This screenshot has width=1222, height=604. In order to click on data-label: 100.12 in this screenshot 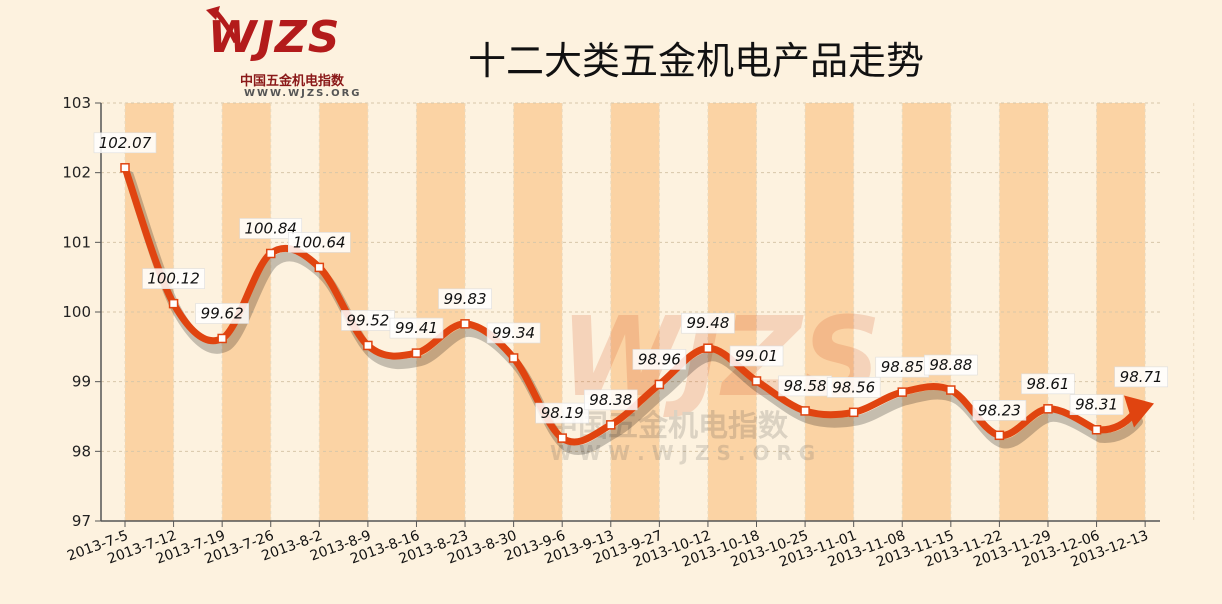, I will do `click(173, 279)`.